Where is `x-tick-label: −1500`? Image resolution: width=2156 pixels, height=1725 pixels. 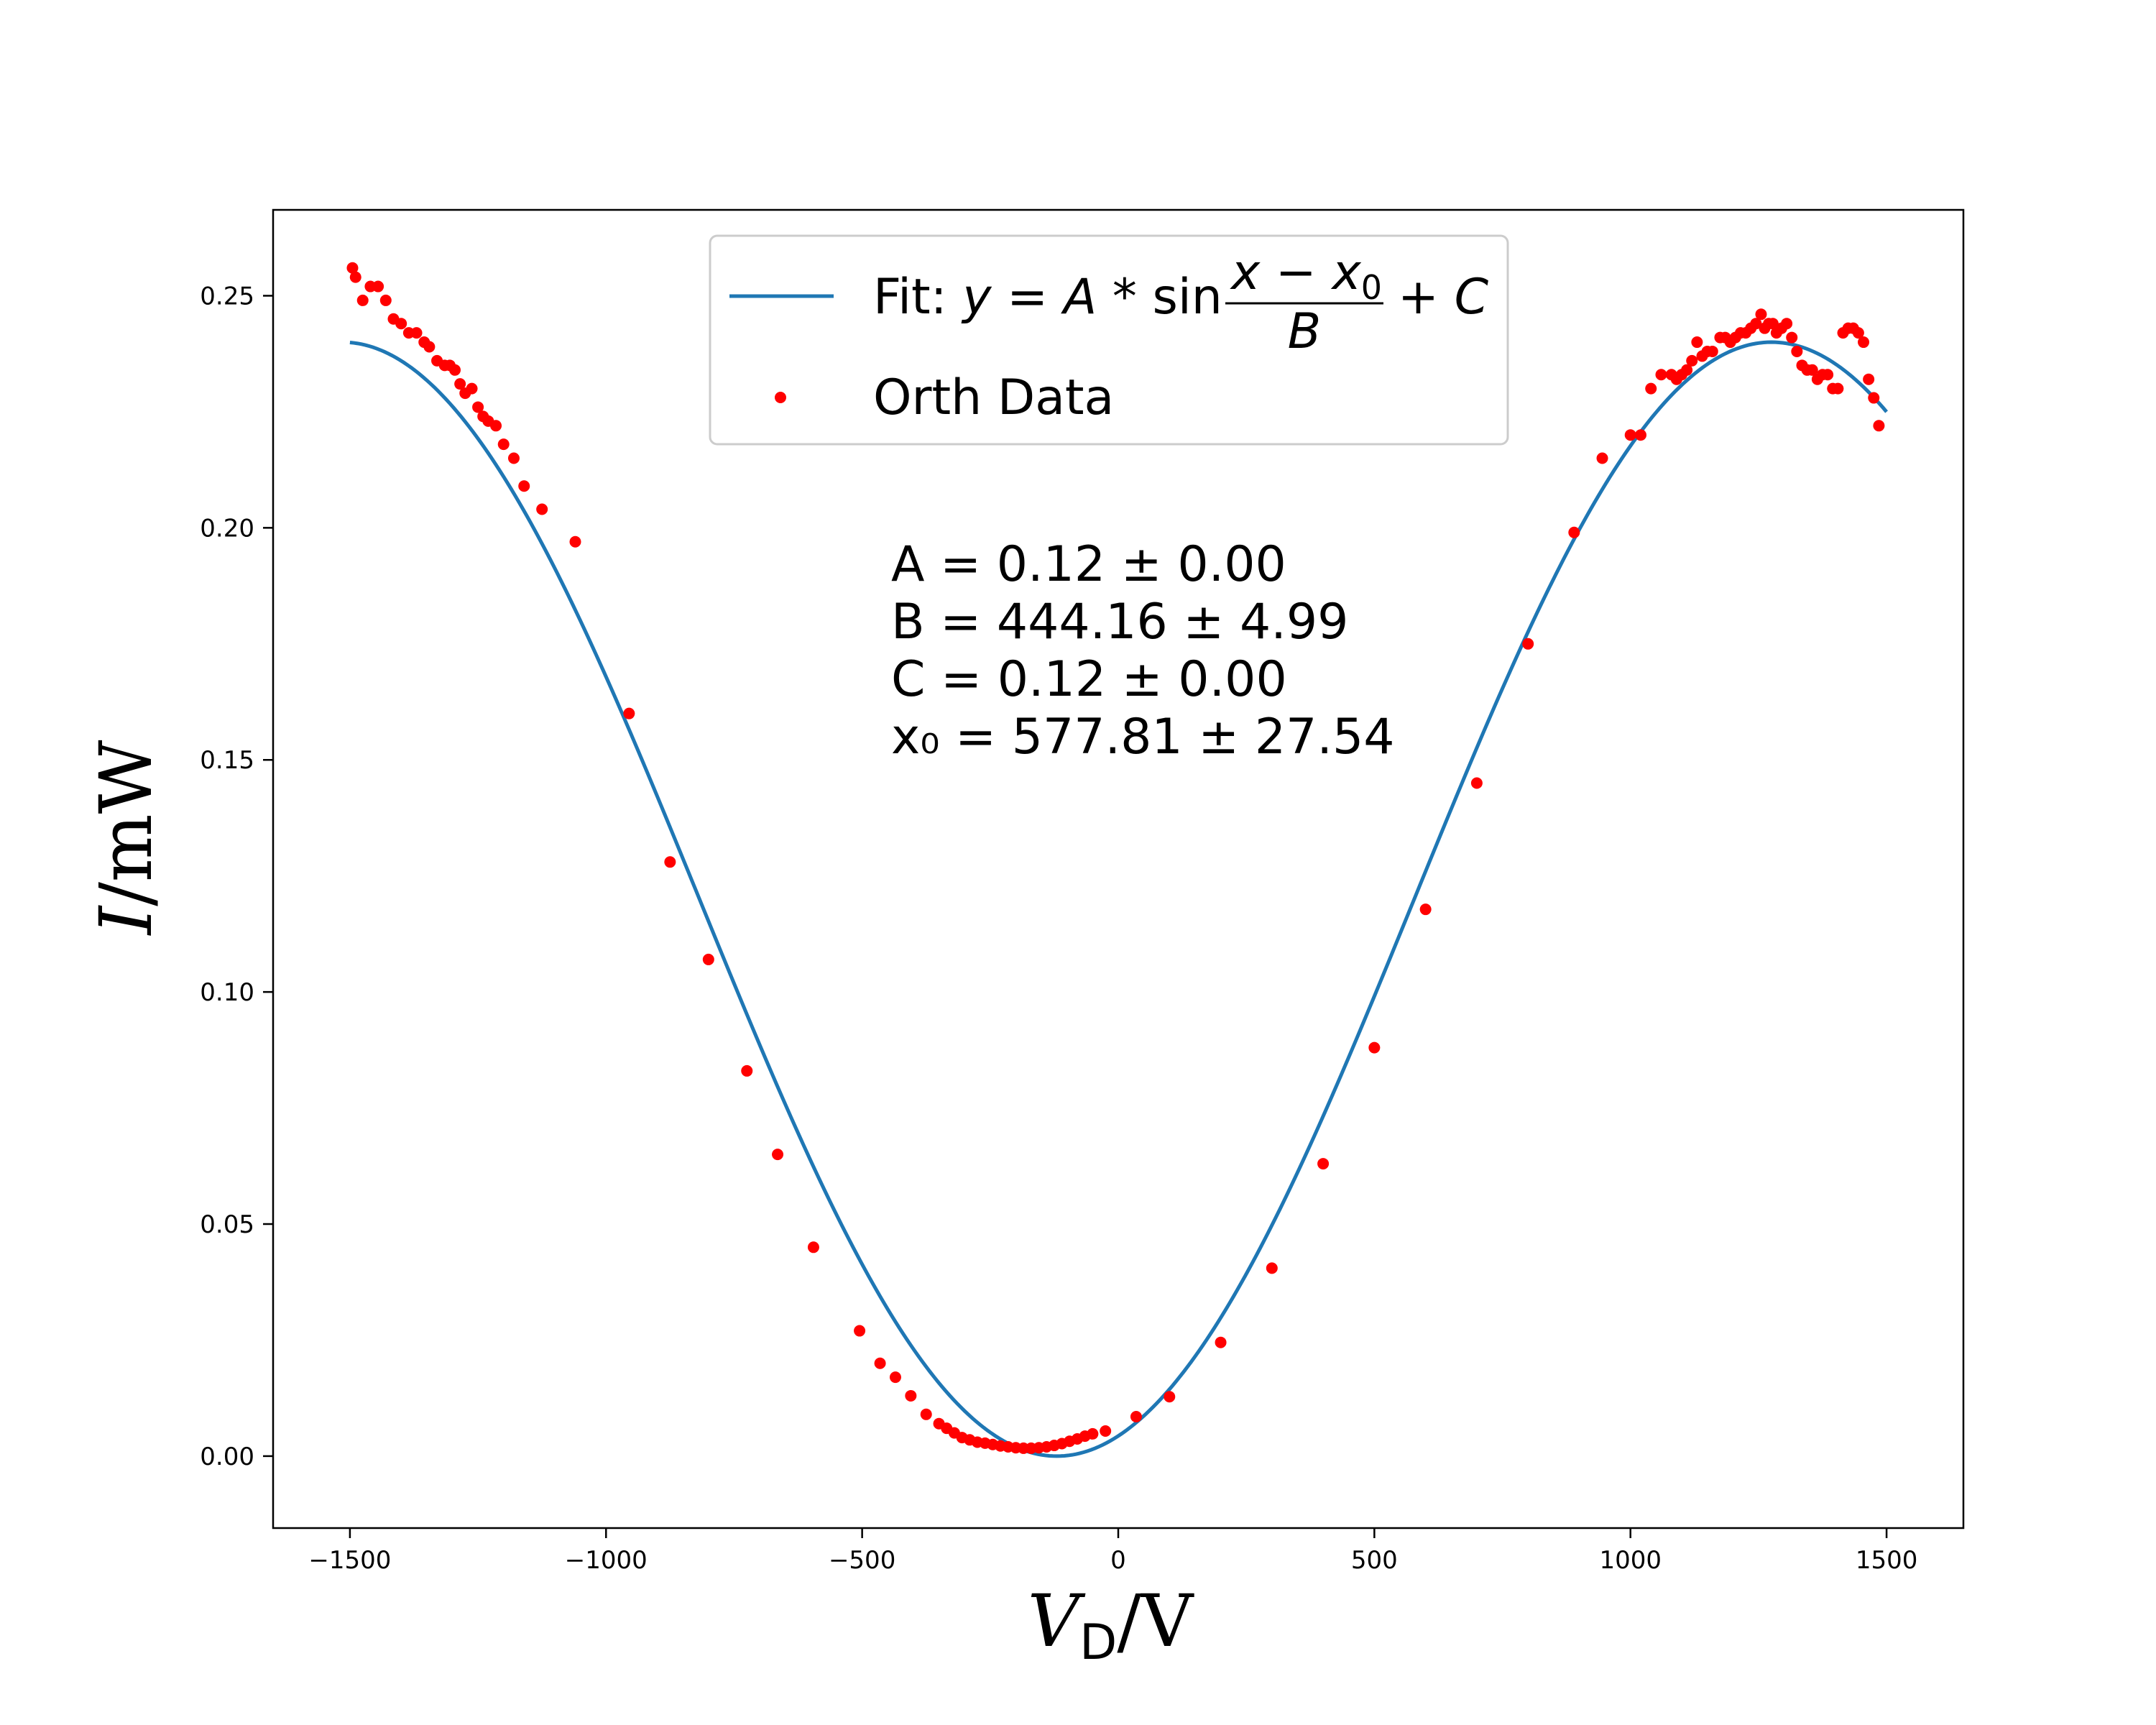 x-tick-label: −1500 is located at coordinates (349, 1560).